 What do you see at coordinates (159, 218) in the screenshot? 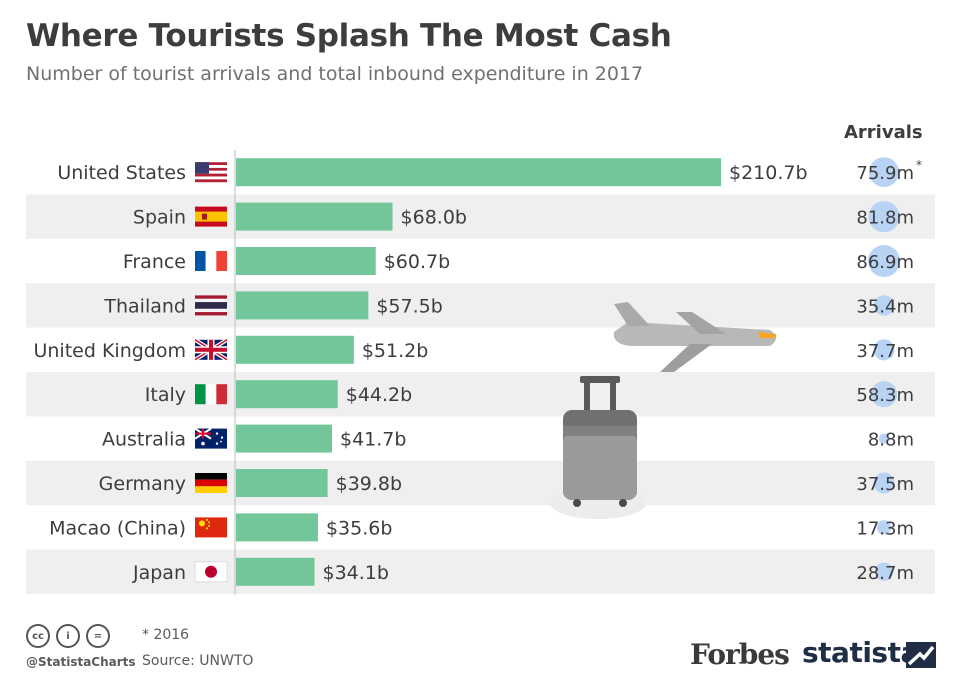
I see `category-label: Spain` at bounding box center [159, 218].